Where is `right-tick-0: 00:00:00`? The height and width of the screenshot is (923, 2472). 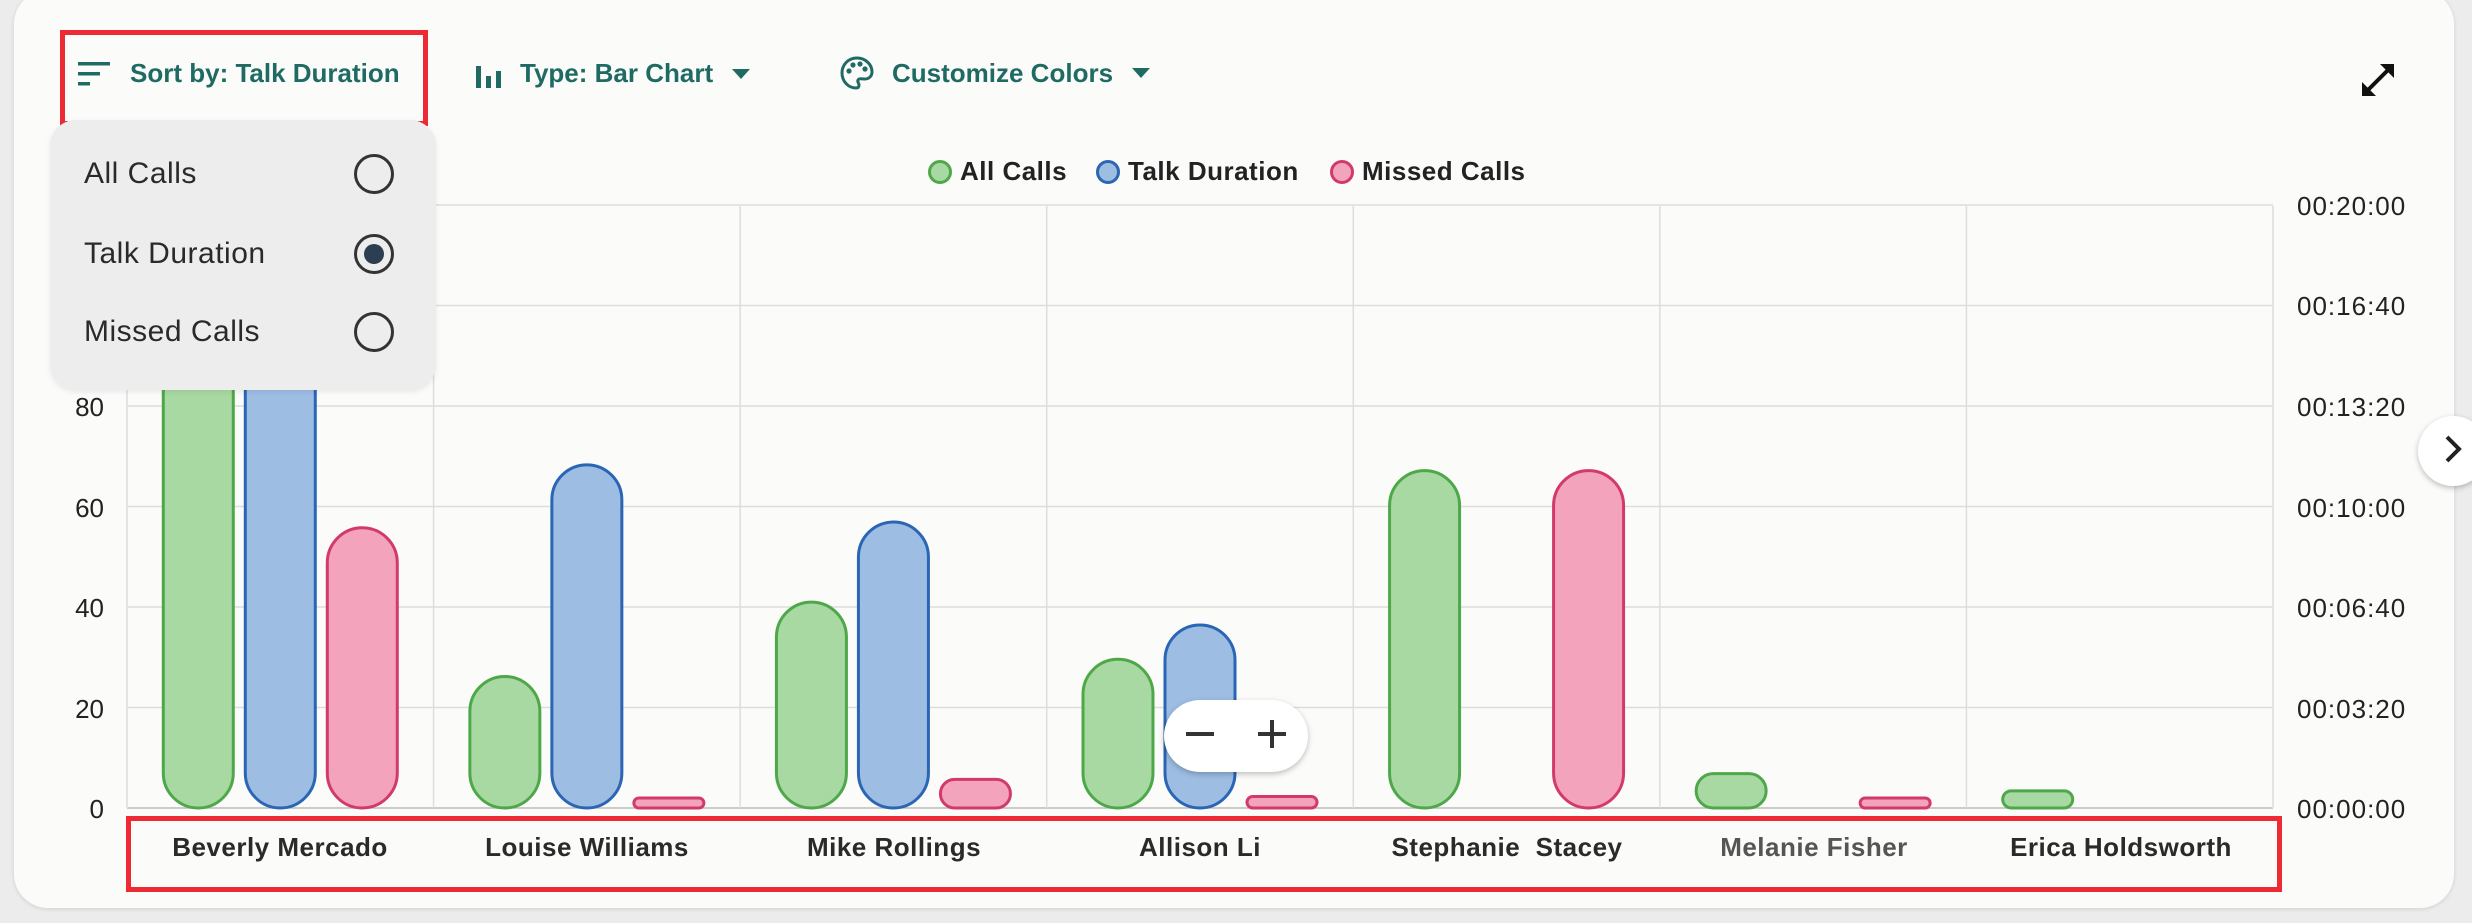
right-tick-0: 00:00:00 is located at coordinates (2352, 809).